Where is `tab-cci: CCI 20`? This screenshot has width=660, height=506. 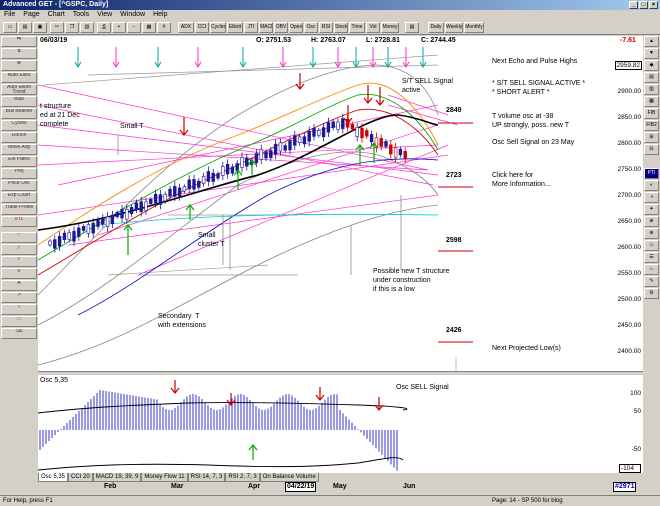 tab-cci: CCI 20 is located at coordinates (80, 477).